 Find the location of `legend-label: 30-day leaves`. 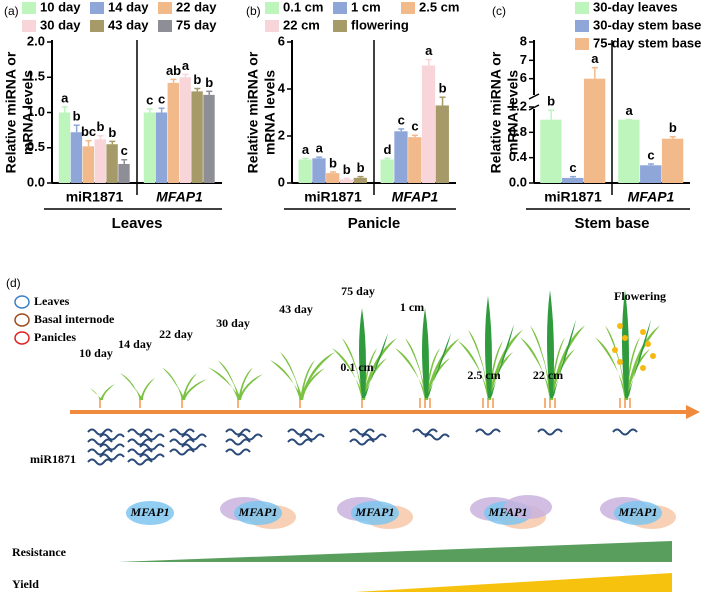

legend-label: 30-day leaves is located at coordinates (635, 7).